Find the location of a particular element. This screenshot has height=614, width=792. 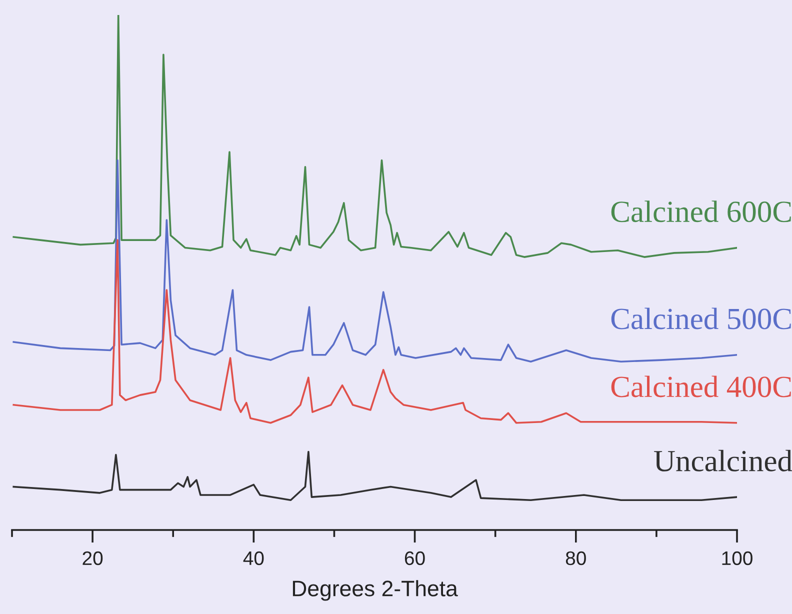

x-tick-label: 60 is located at coordinates (414, 558).